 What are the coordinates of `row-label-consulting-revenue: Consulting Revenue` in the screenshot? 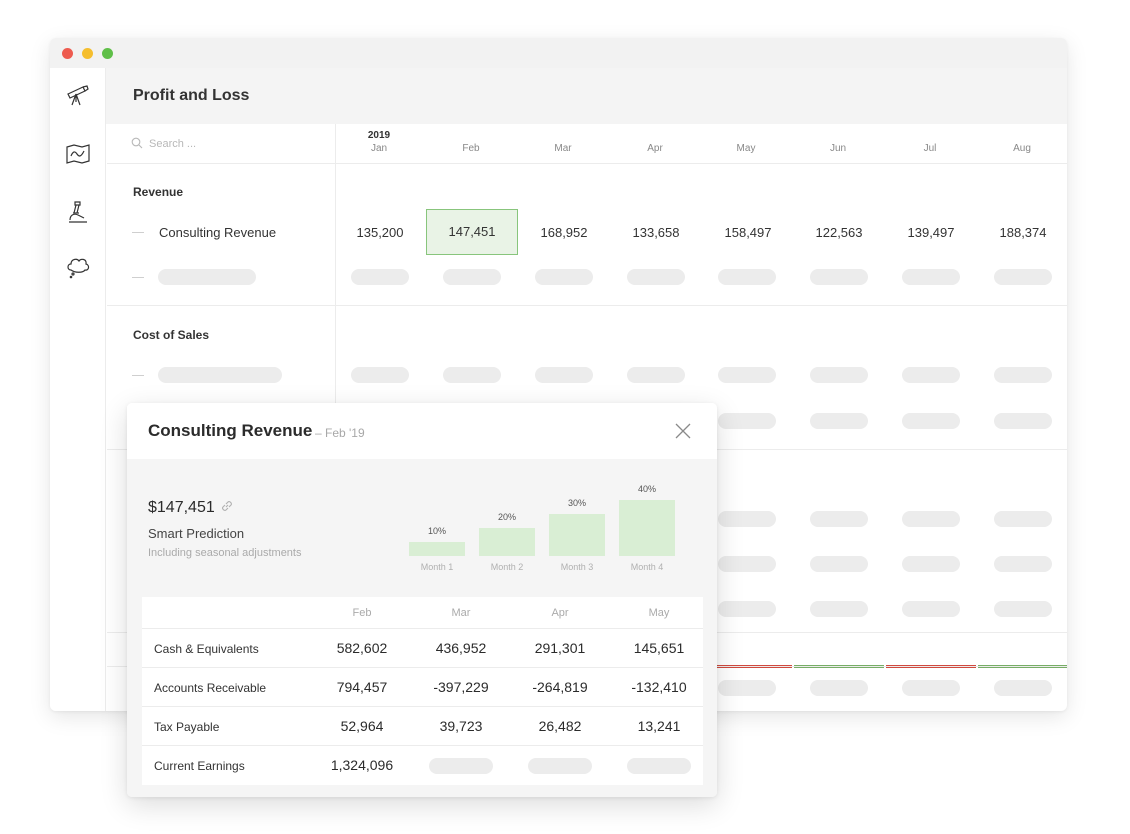 It's located at (218, 232).